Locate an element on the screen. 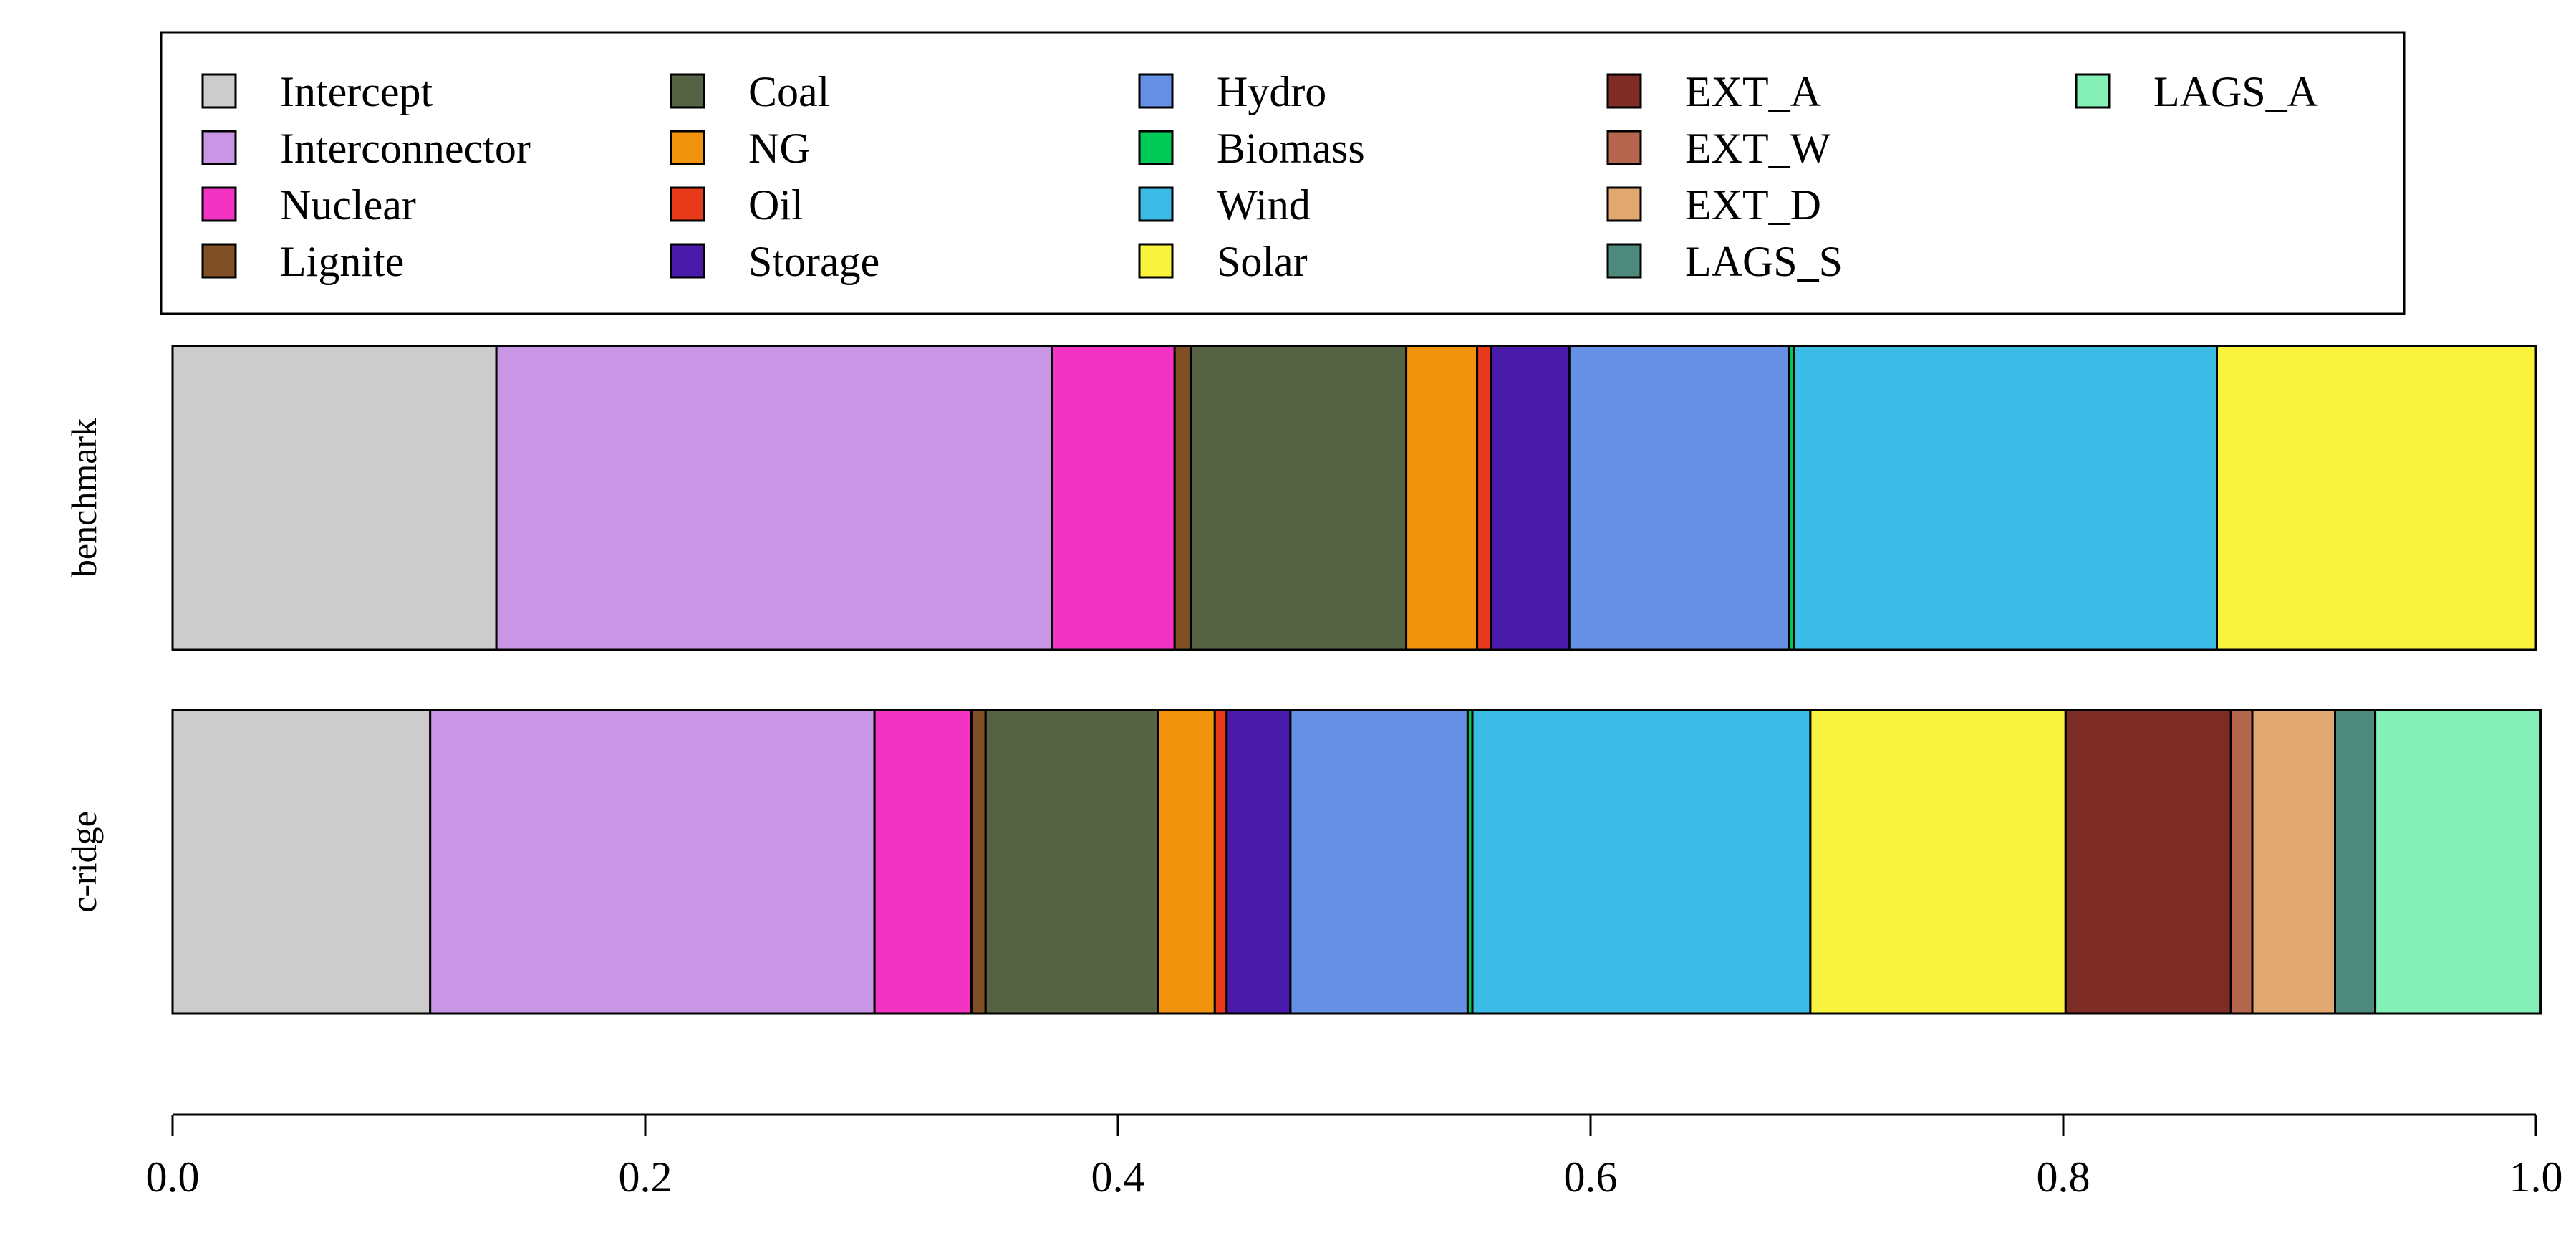 The height and width of the screenshot is (1248, 2576). legend-swatch-wind is located at coordinates (1156, 204).